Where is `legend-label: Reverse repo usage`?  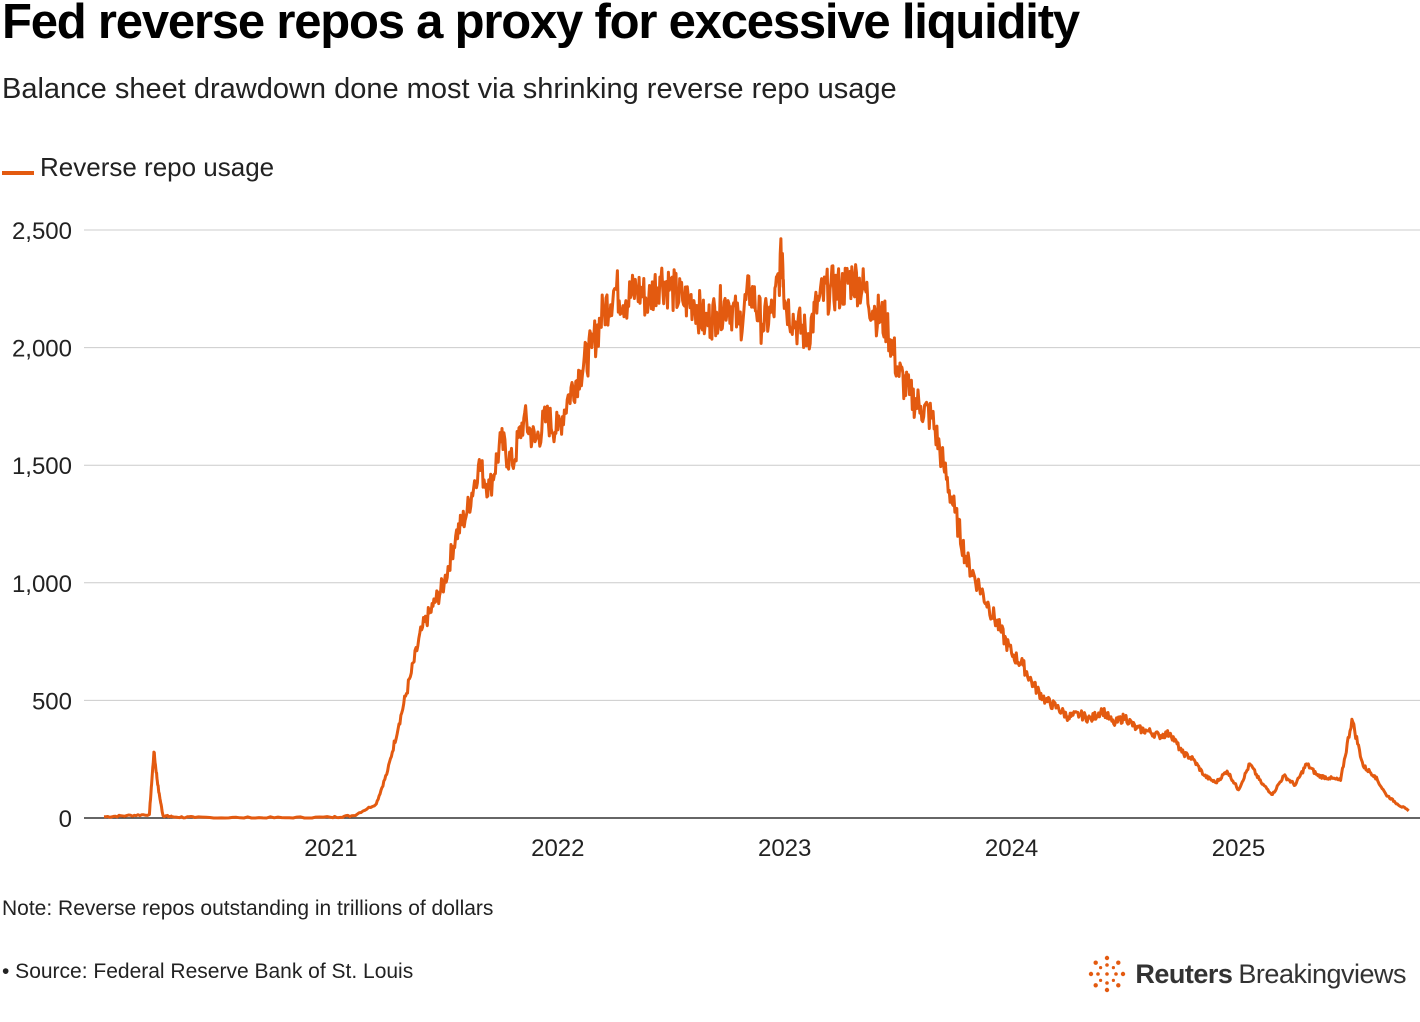 legend-label: Reverse repo usage is located at coordinates (157, 167).